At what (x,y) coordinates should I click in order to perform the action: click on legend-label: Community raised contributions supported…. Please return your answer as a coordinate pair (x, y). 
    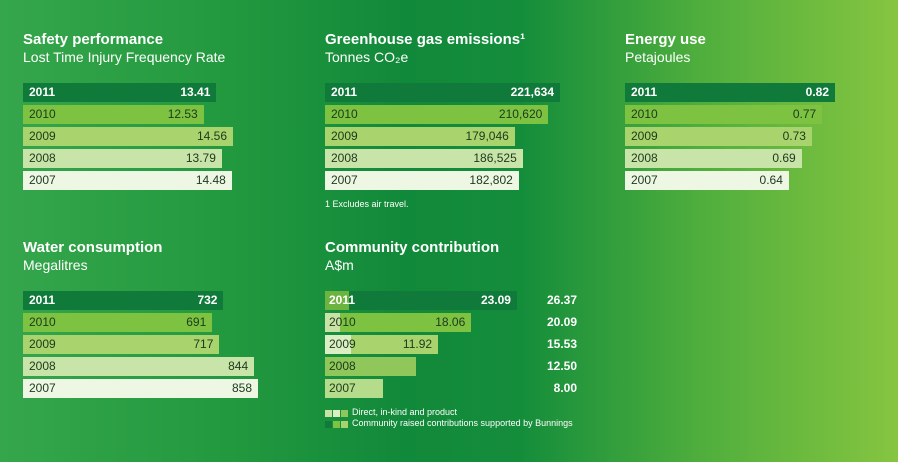
    Looking at the image, I should click on (462, 423).